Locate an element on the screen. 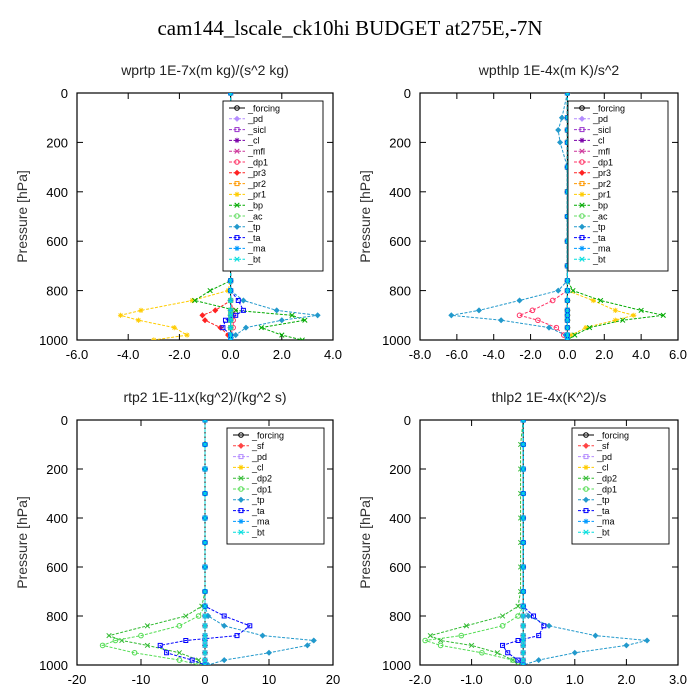 The height and width of the screenshot is (700, 700). y-tick-label: 200 is located at coordinates (57, 142).